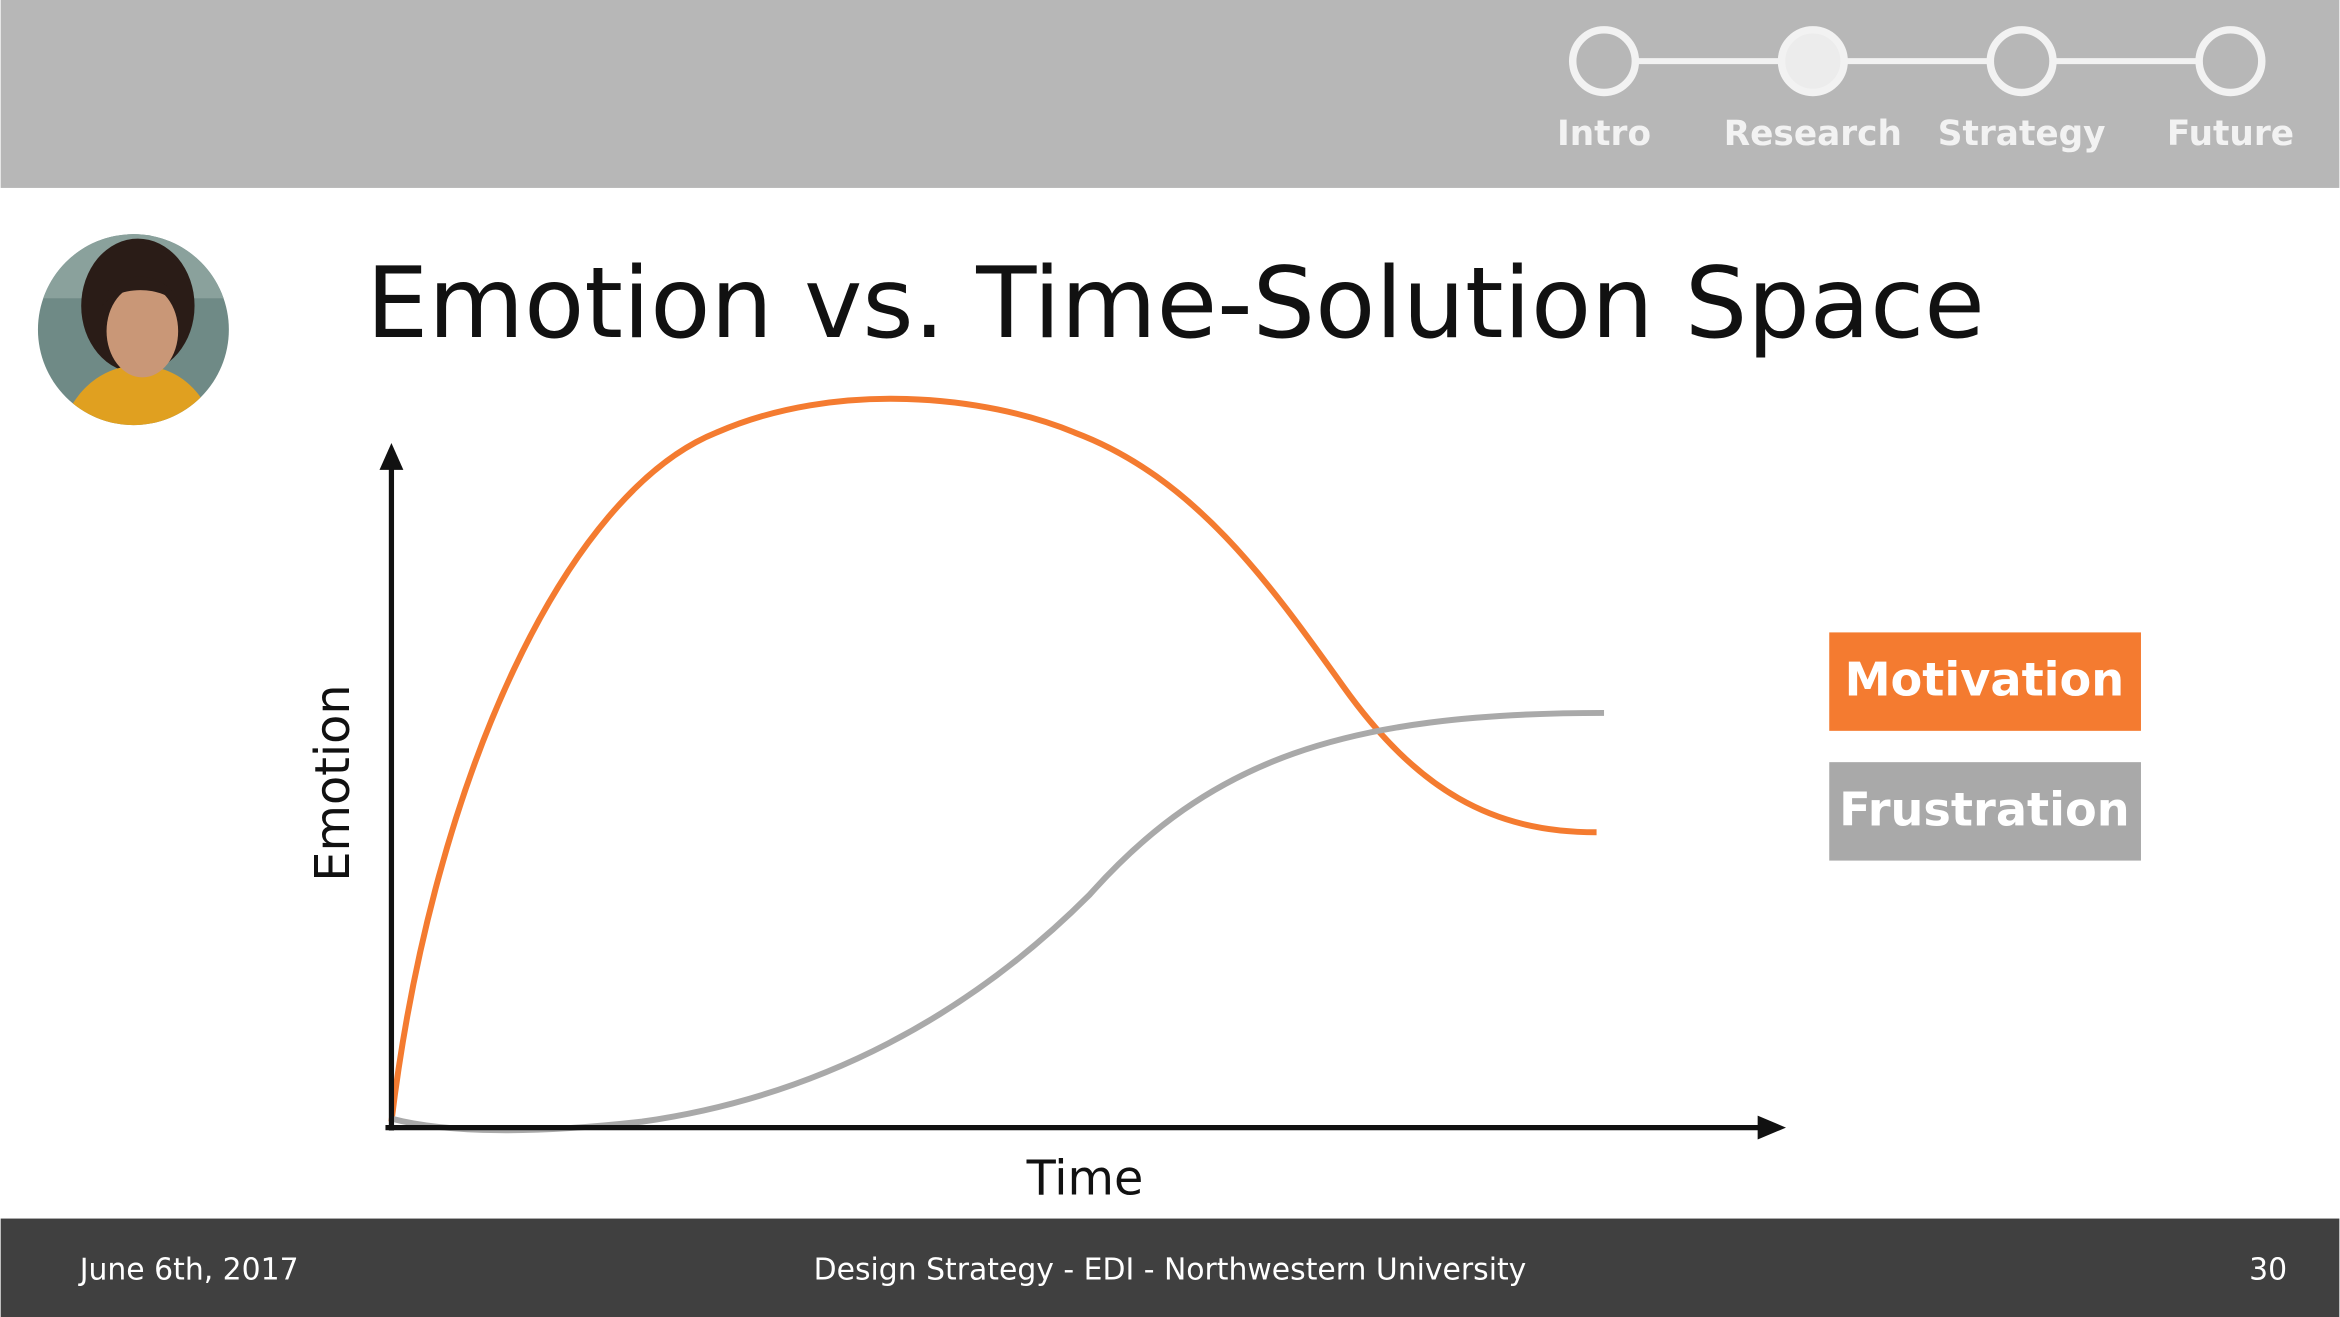  What do you see at coordinates (1985, 746) in the screenshot?
I see `legend: Motivation Frustration` at bounding box center [1985, 746].